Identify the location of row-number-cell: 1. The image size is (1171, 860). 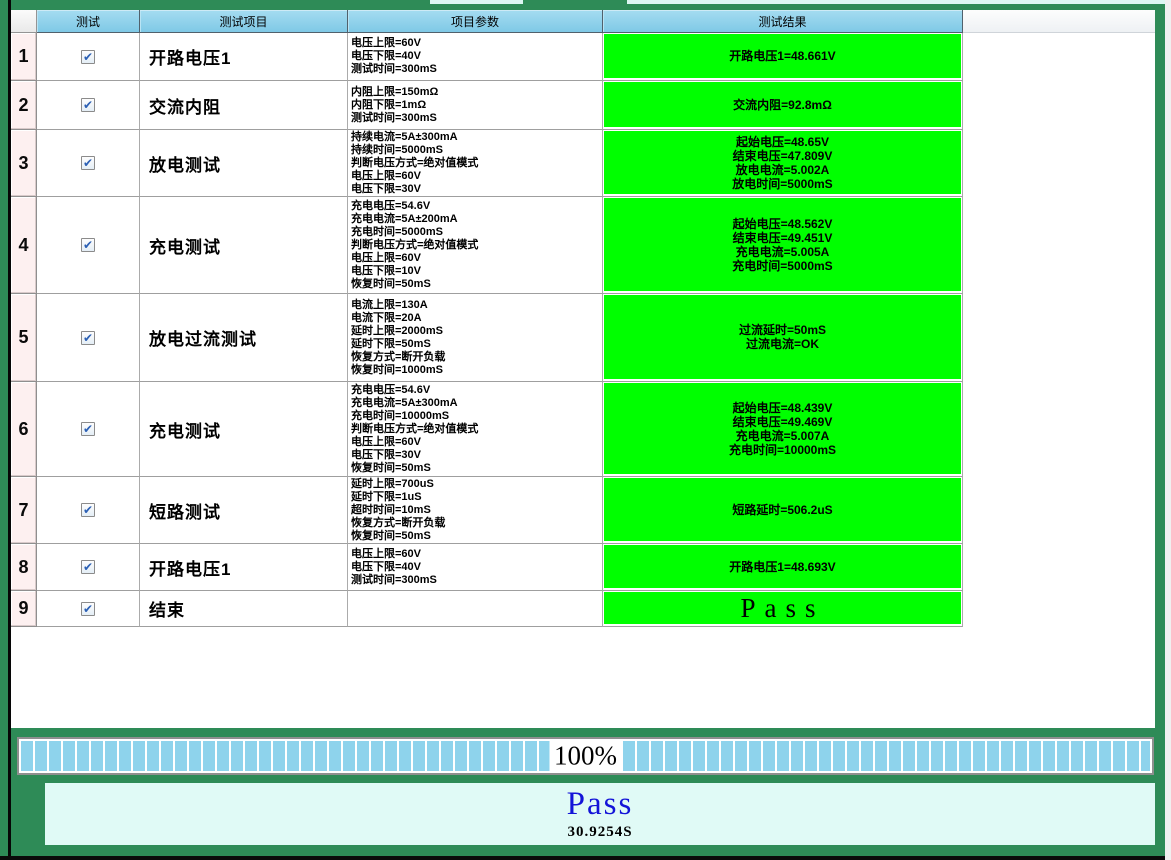
(24, 57).